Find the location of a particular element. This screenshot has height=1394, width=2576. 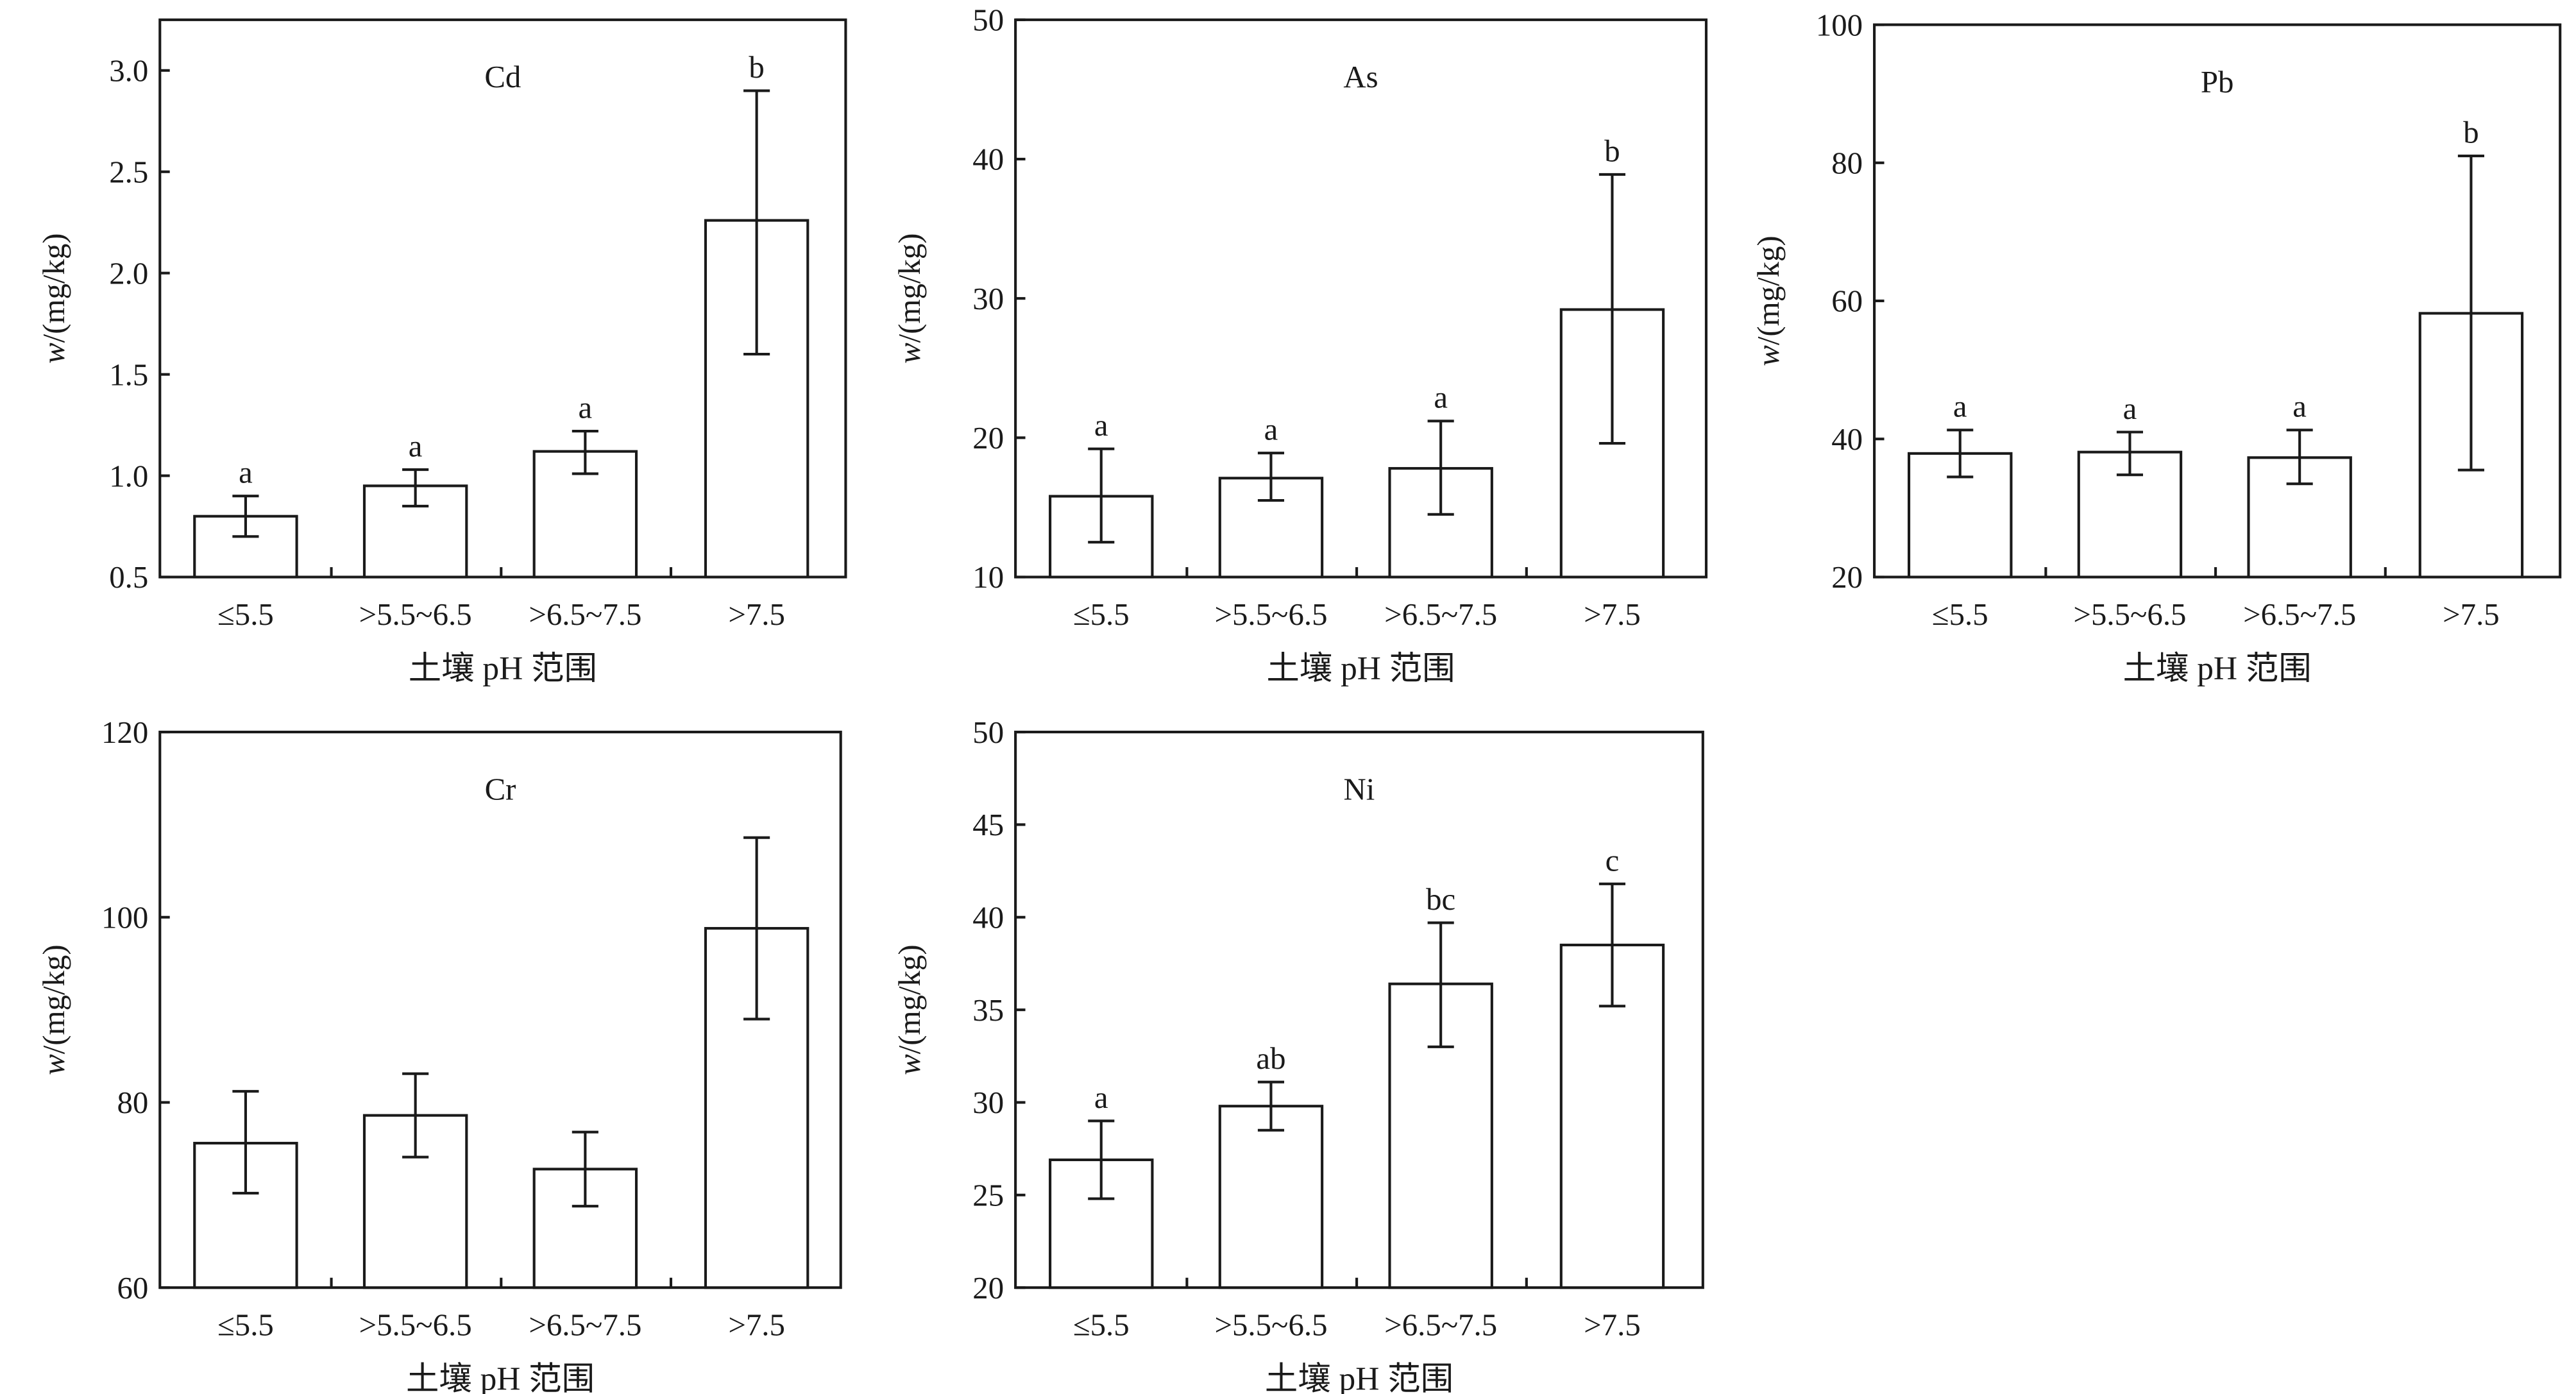

panel-title: Cr is located at coordinates (500, 788).